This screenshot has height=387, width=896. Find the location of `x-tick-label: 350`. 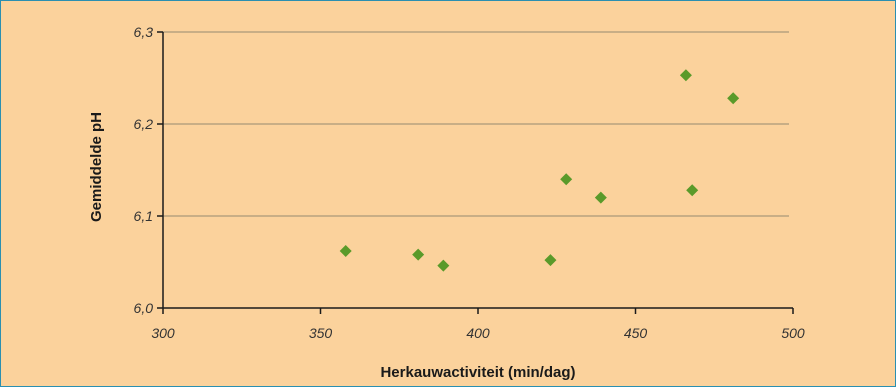

x-tick-label: 350 is located at coordinates (321, 333).